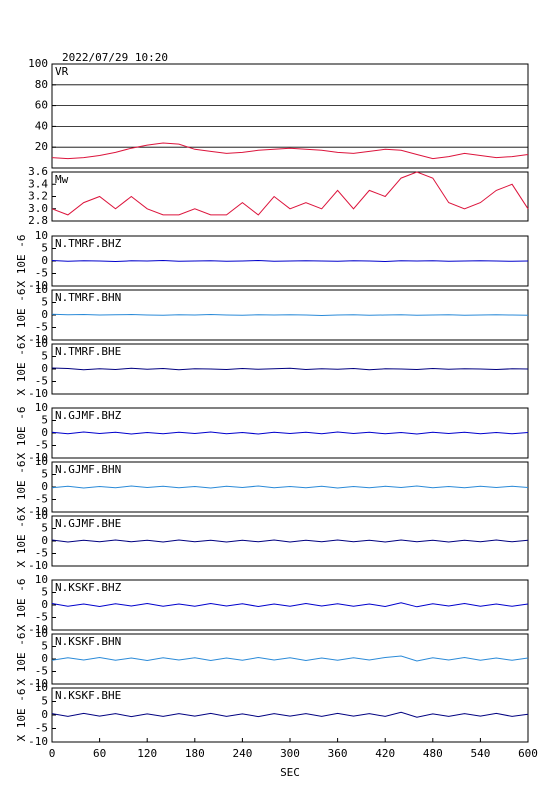 The width and height of the screenshot is (554, 785). Describe the element at coordinates (38, 63) in the screenshot. I see `y-tick-label: 100` at that location.